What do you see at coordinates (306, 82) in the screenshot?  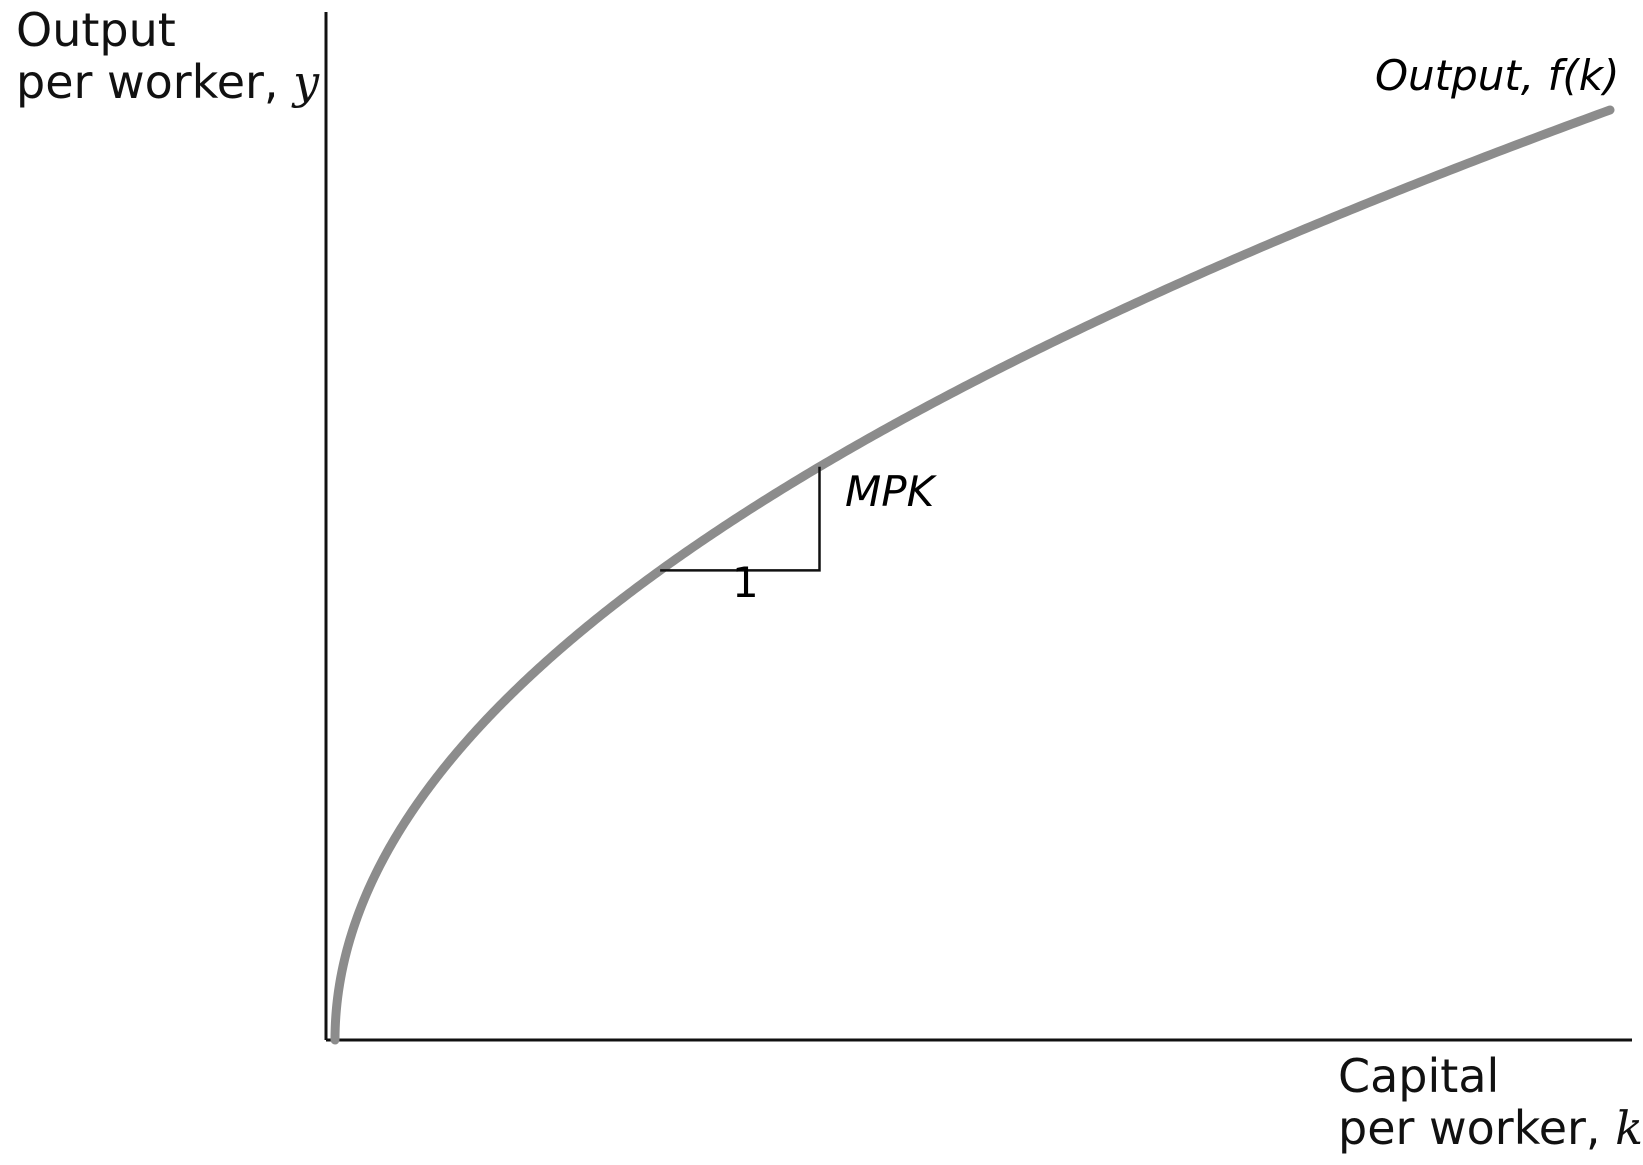 I see `y-axis-variable: y` at bounding box center [306, 82].